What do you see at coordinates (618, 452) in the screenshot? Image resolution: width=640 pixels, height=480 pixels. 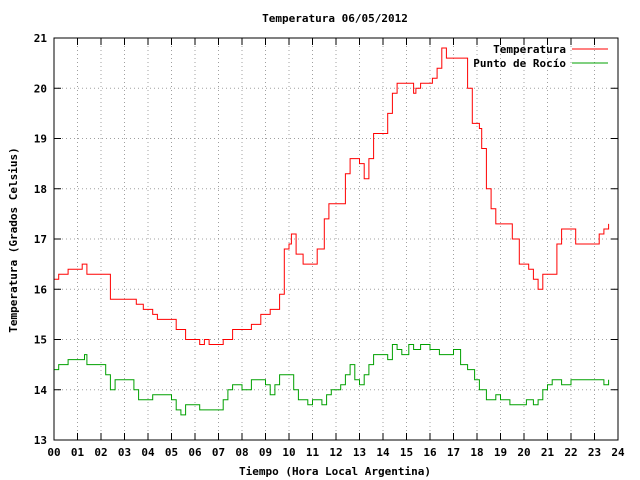 I see `x-tick-label: 24` at bounding box center [618, 452].